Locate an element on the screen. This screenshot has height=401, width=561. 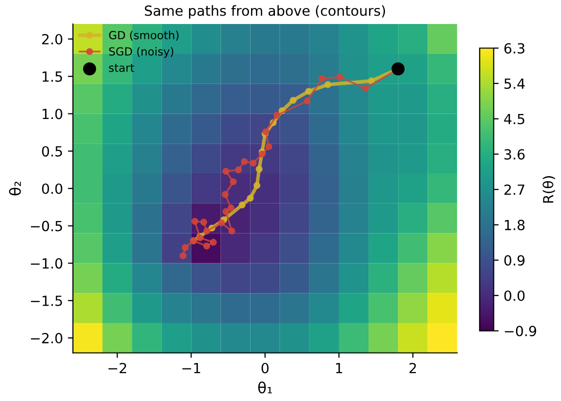
y-tick-label: 0.5 is located at coordinates (52, 151).